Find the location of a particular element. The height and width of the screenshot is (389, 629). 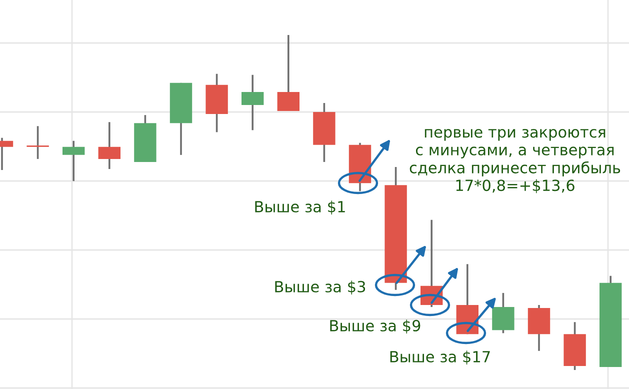

annotation: Выше за $9 is located at coordinates (375, 327).